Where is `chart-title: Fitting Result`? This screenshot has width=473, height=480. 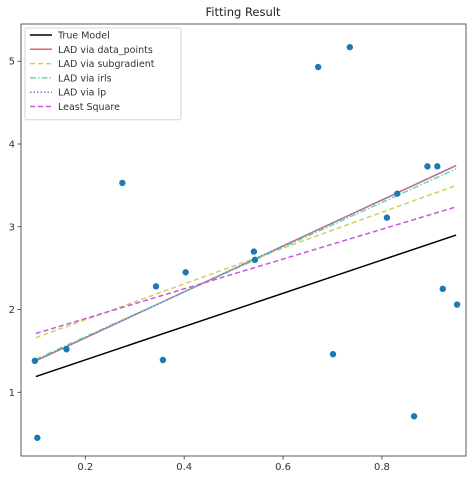
chart-title: Fitting Result is located at coordinates (243, 12).